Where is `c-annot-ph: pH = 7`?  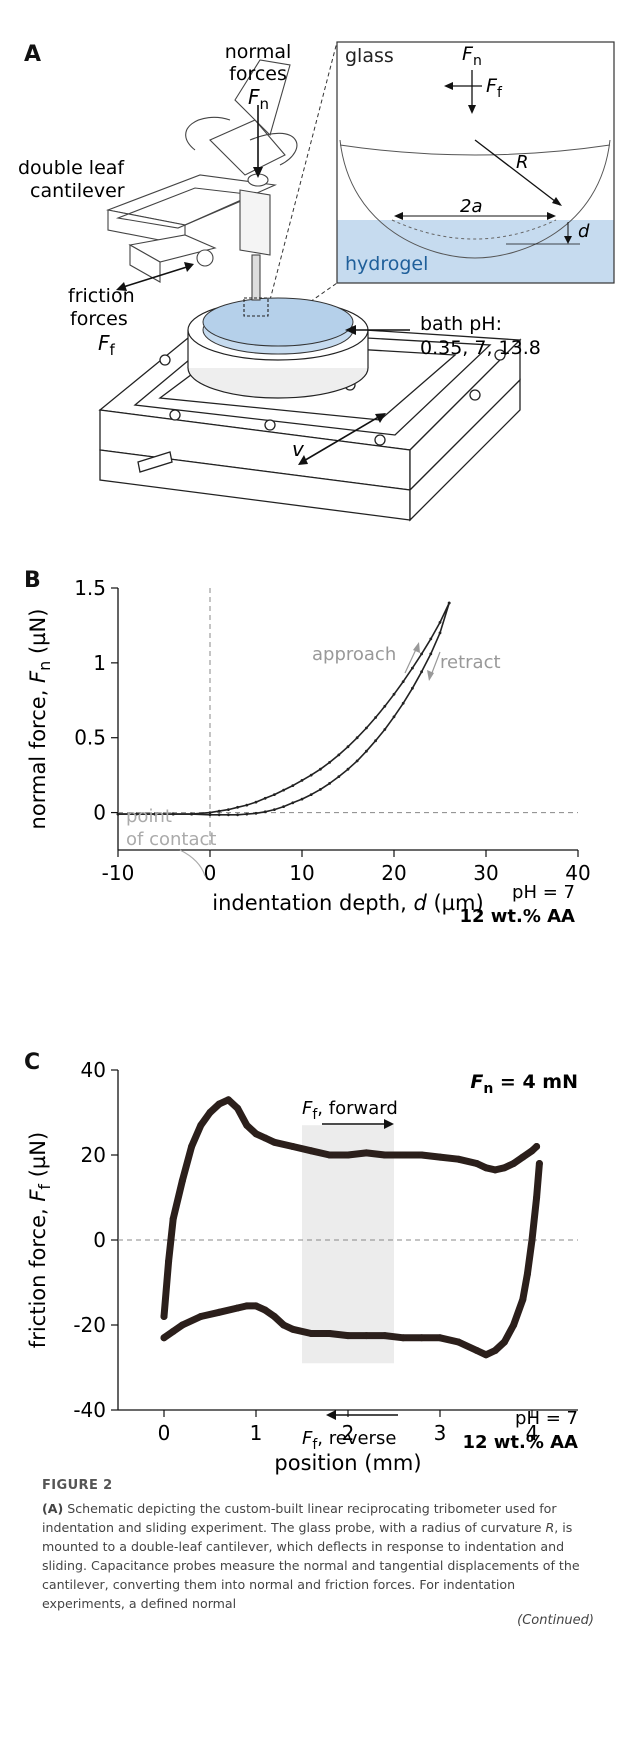 c-annot-ph: pH = 7 is located at coordinates (546, 1418).